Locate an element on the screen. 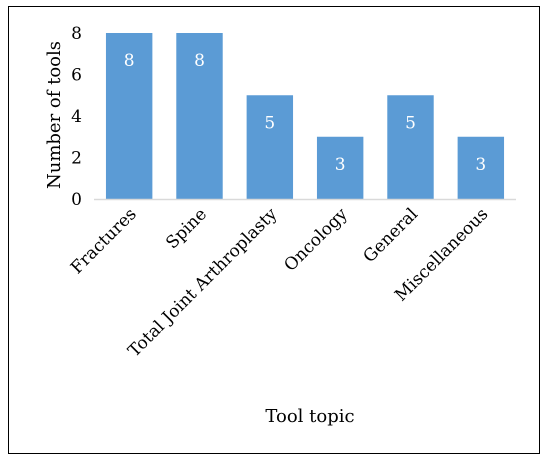 The height and width of the screenshot is (464, 550). y-axis-title: Number of tools is located at coordinates (54, 115).